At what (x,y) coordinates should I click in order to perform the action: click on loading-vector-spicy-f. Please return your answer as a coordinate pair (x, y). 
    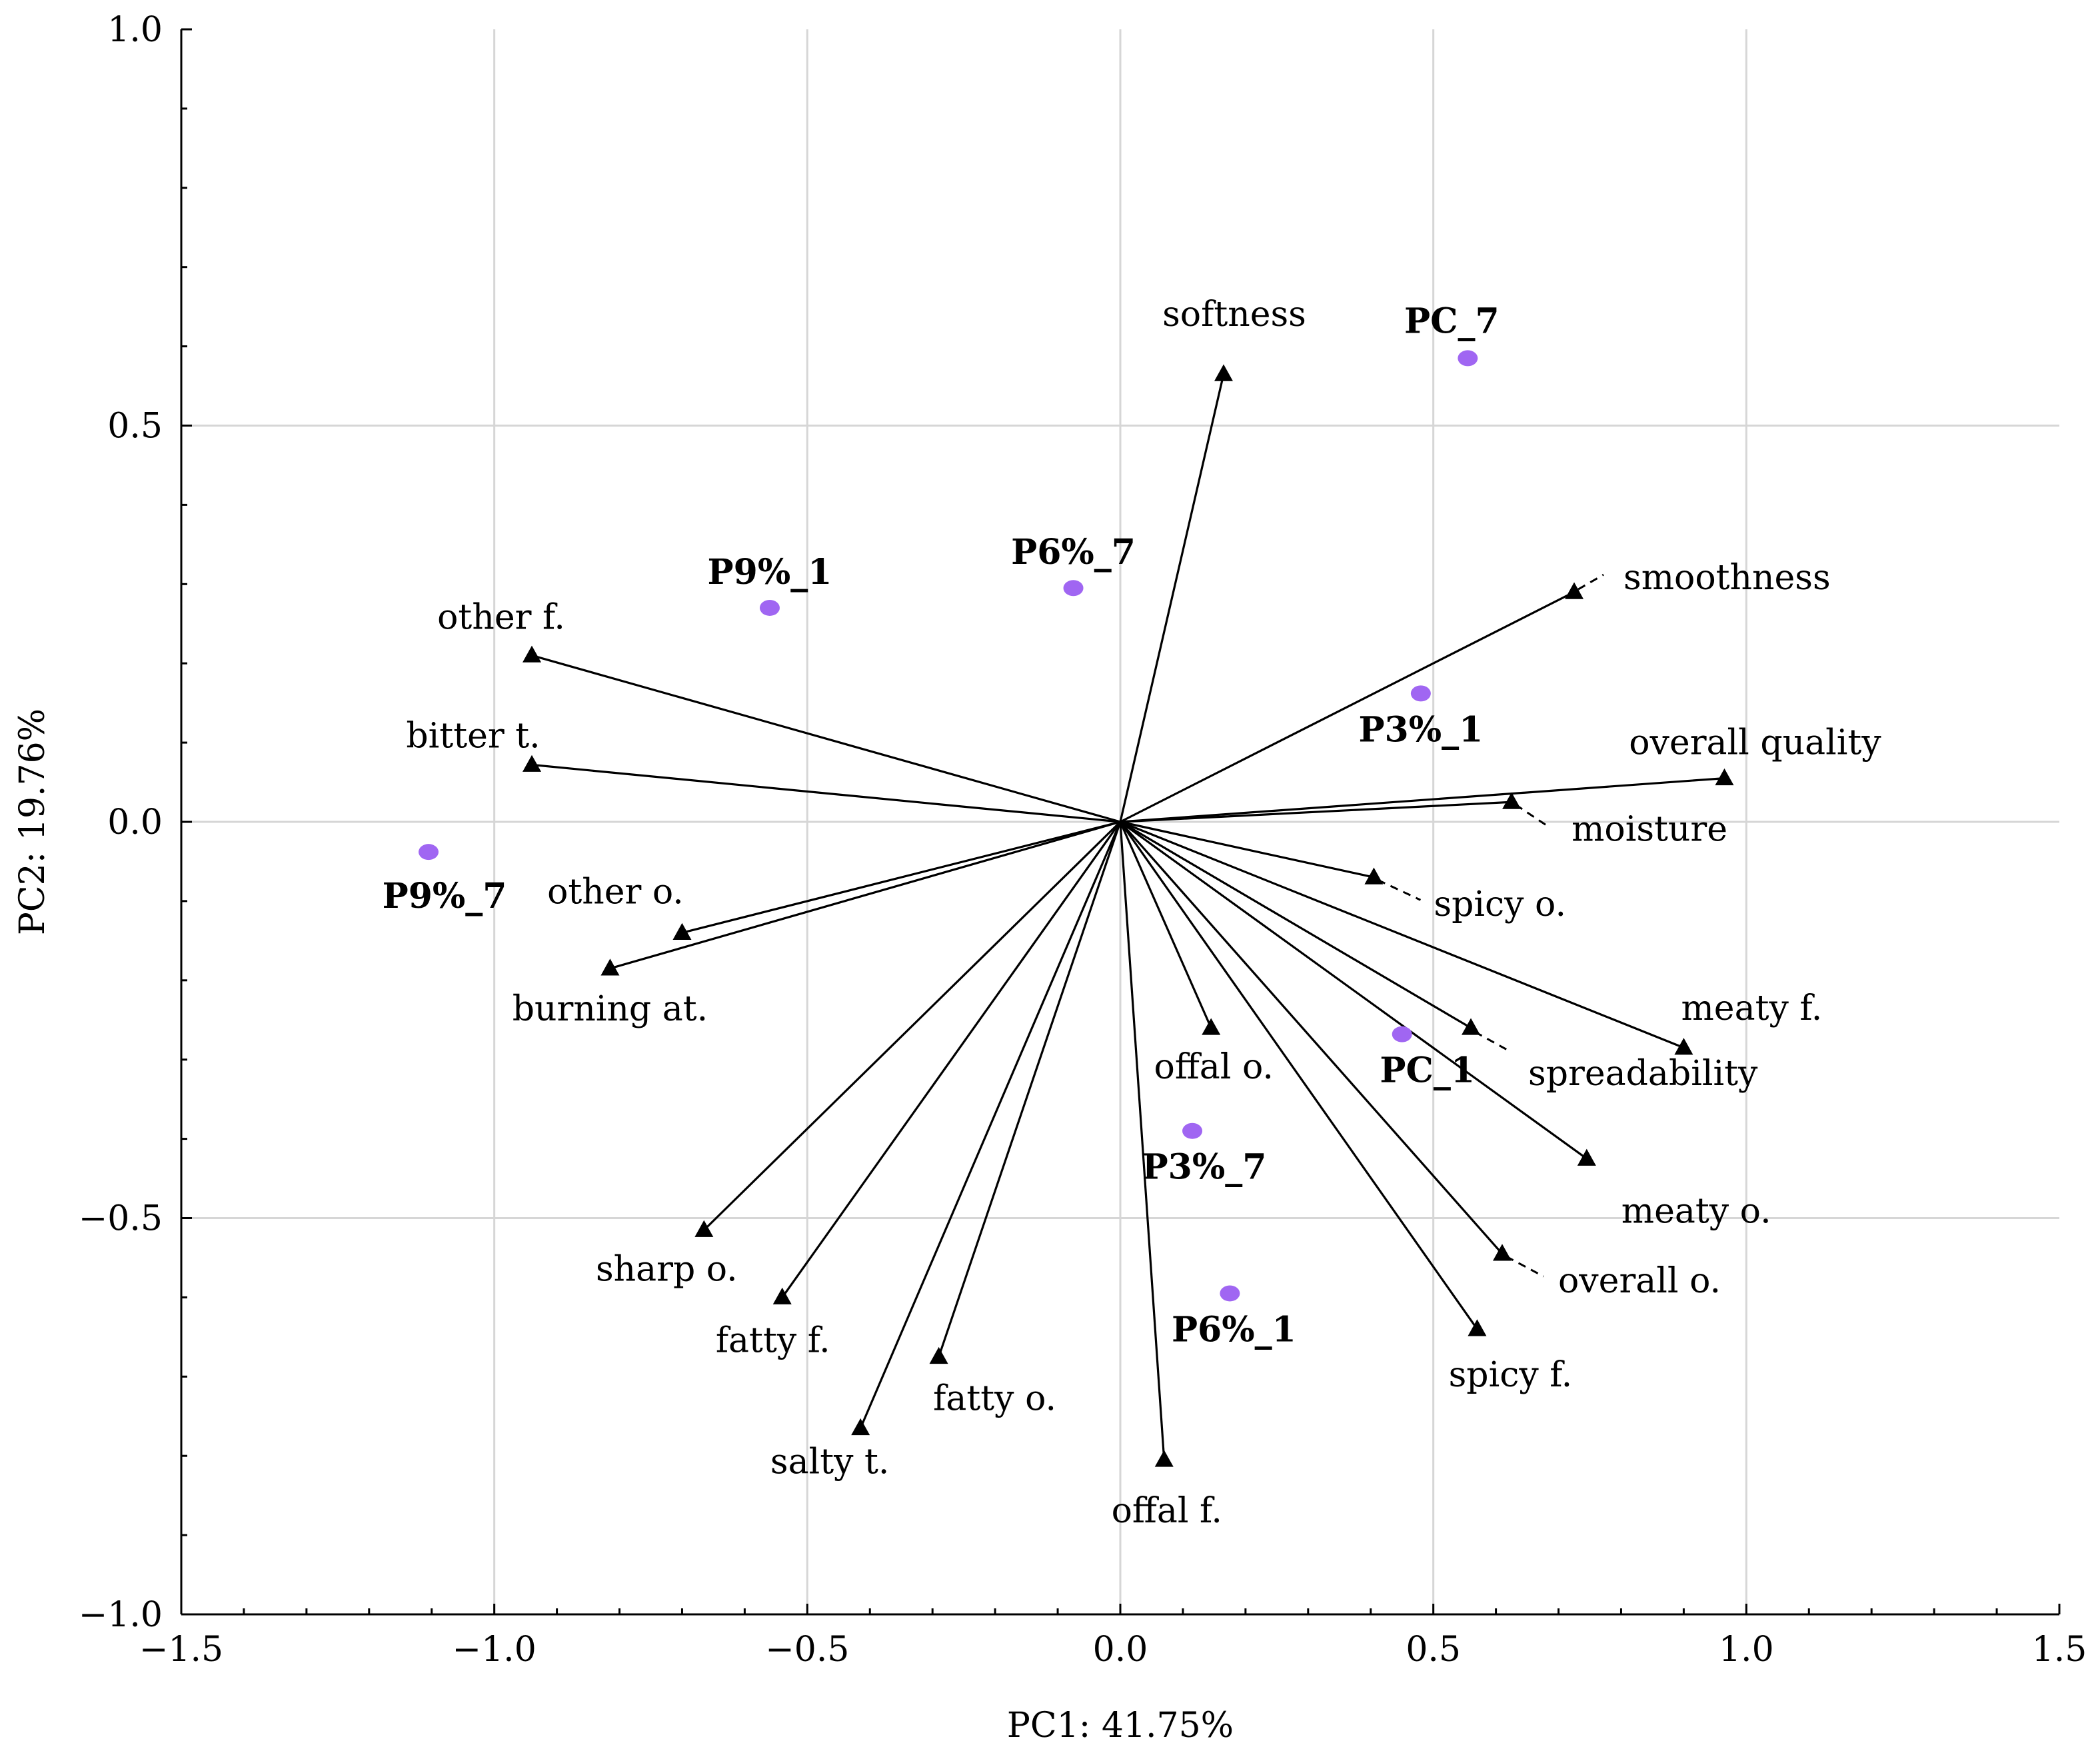
    Looking at the image, I should click on (1298, 1075).